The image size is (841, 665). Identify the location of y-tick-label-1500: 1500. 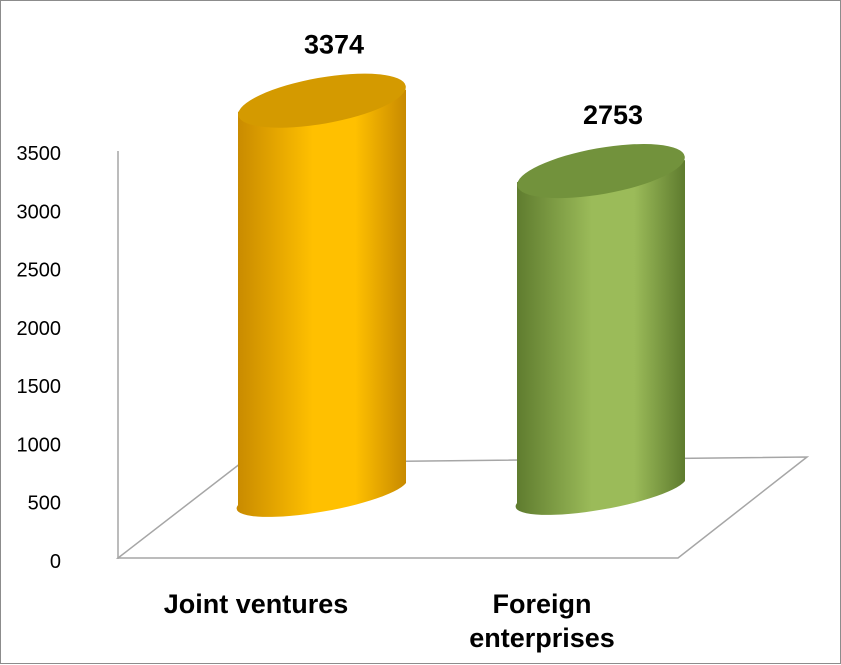
(39, 387).